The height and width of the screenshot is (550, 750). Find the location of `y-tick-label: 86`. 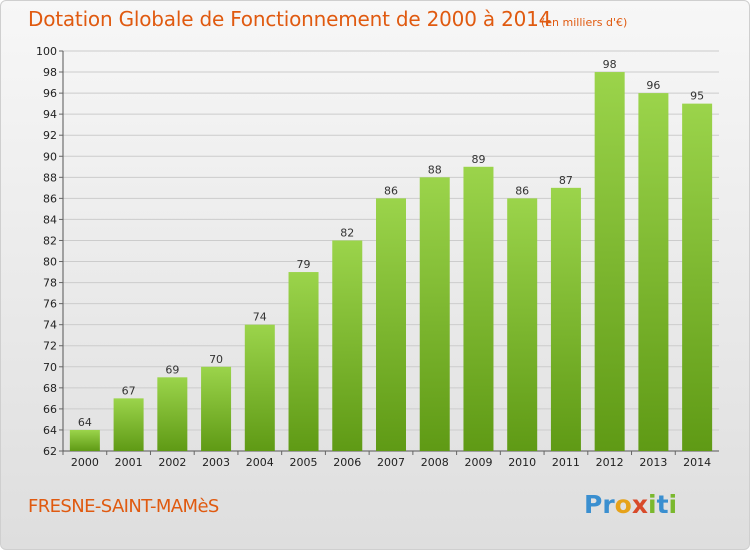

y-tick-label: 86 is located at coordinates (50, 198).